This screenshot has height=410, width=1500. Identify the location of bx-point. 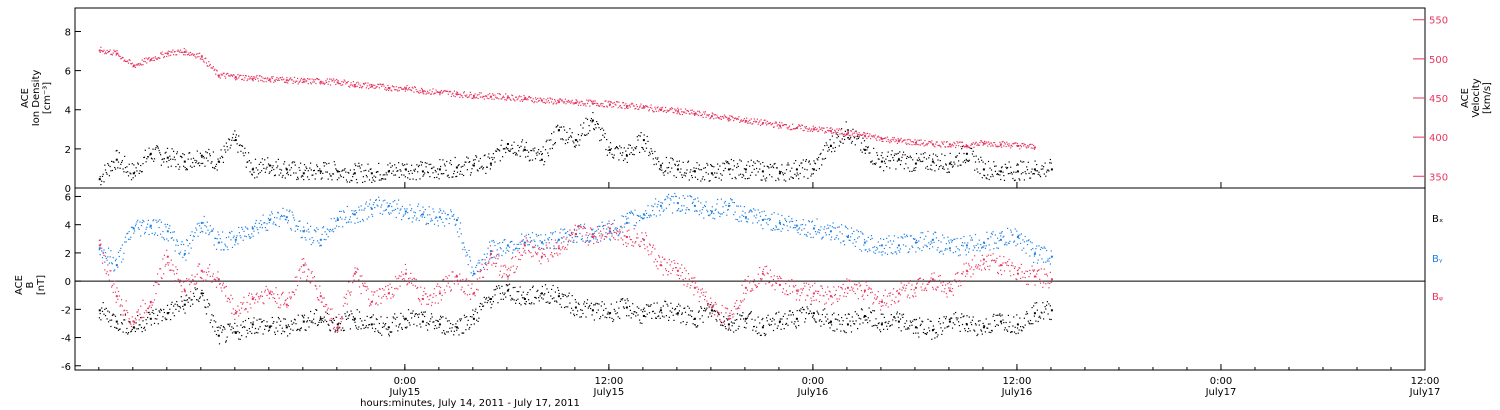
(473, 318).